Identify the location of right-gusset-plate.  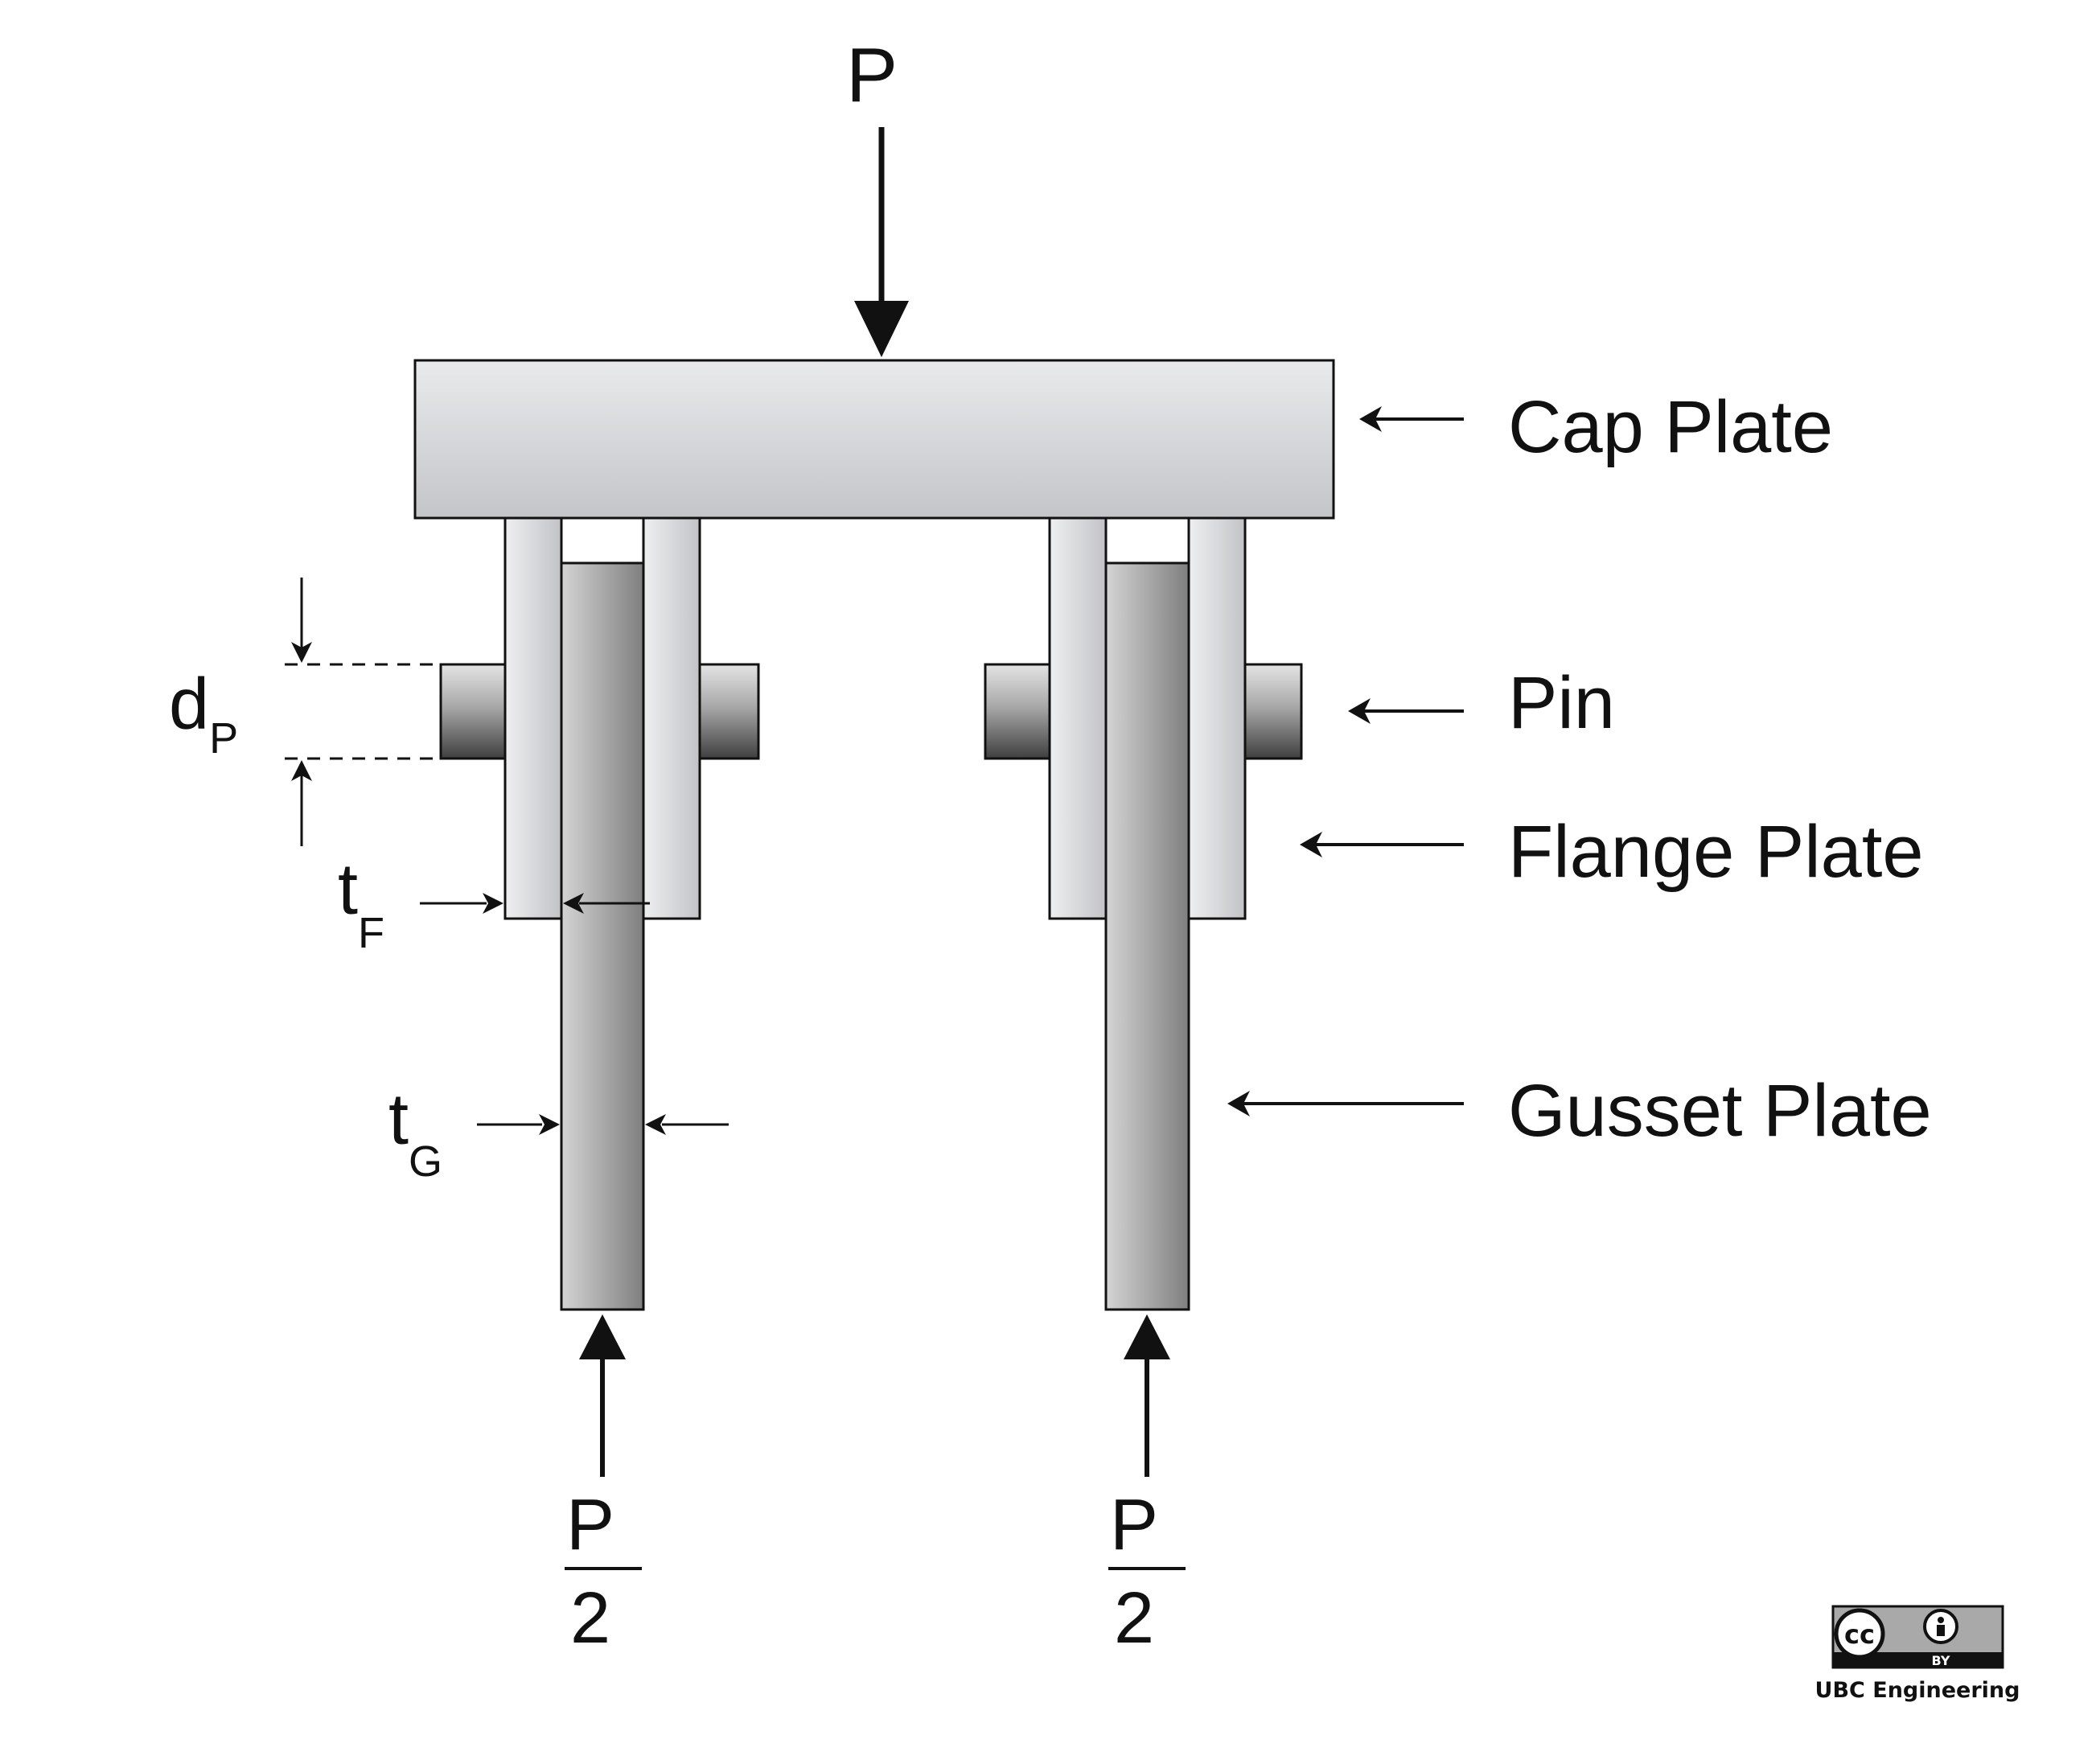
(1147, 936).